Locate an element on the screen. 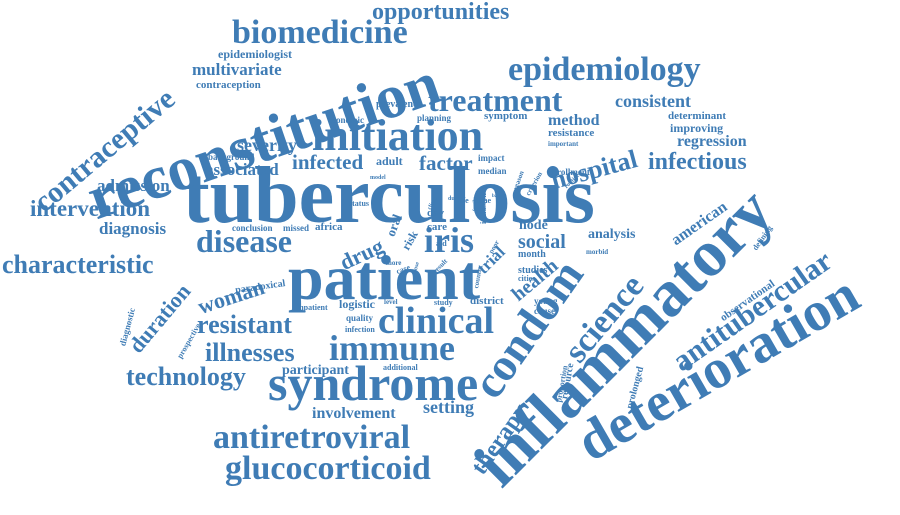 This screenshot has height=515, width=900. word: treatment is located at coordinates (495, 100).